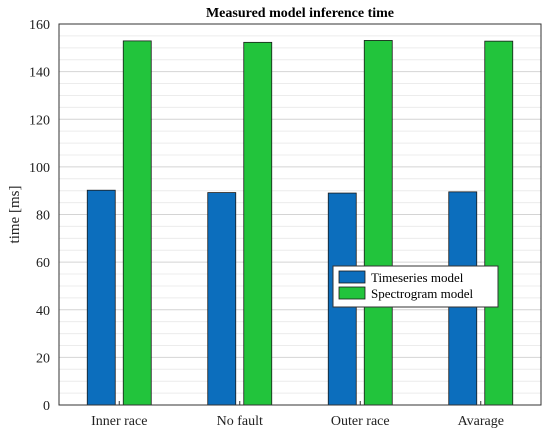 The image size is (550, 435). I want to click on y-tick-label: 40, so click(43, 311).